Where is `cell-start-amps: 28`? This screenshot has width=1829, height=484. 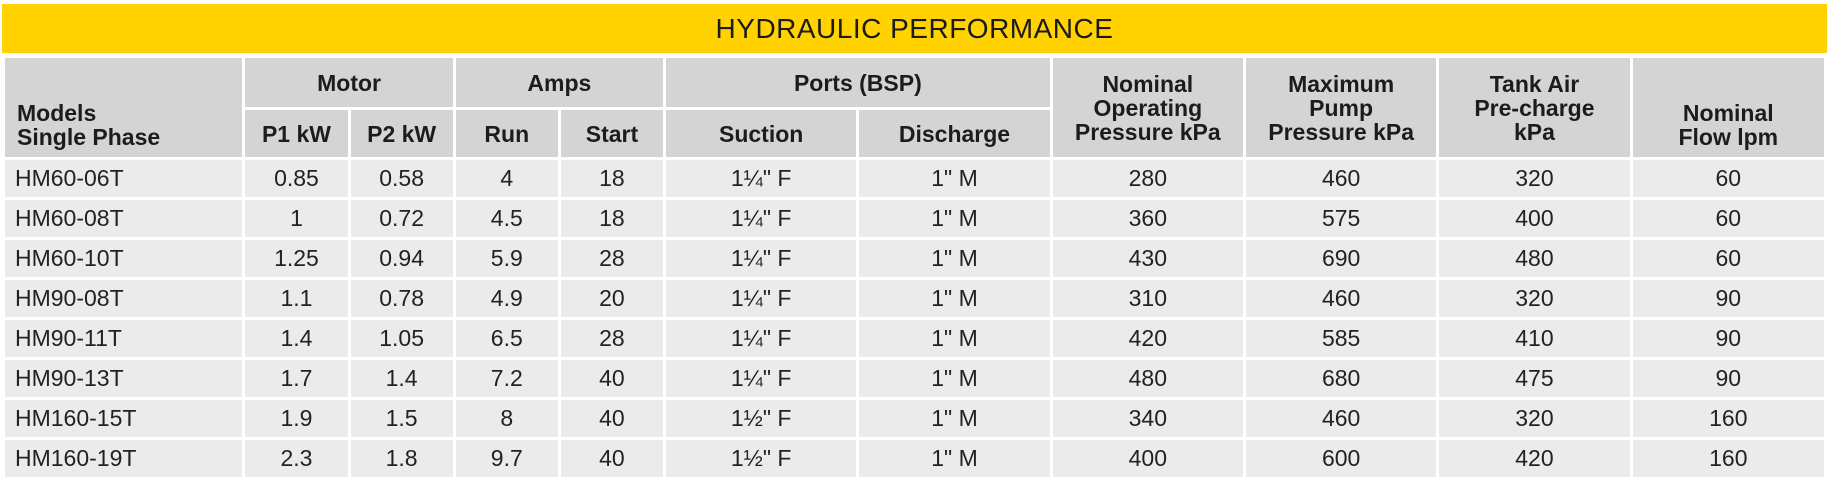 cell-start-amps: 28 is located at coordinates (612, 258).